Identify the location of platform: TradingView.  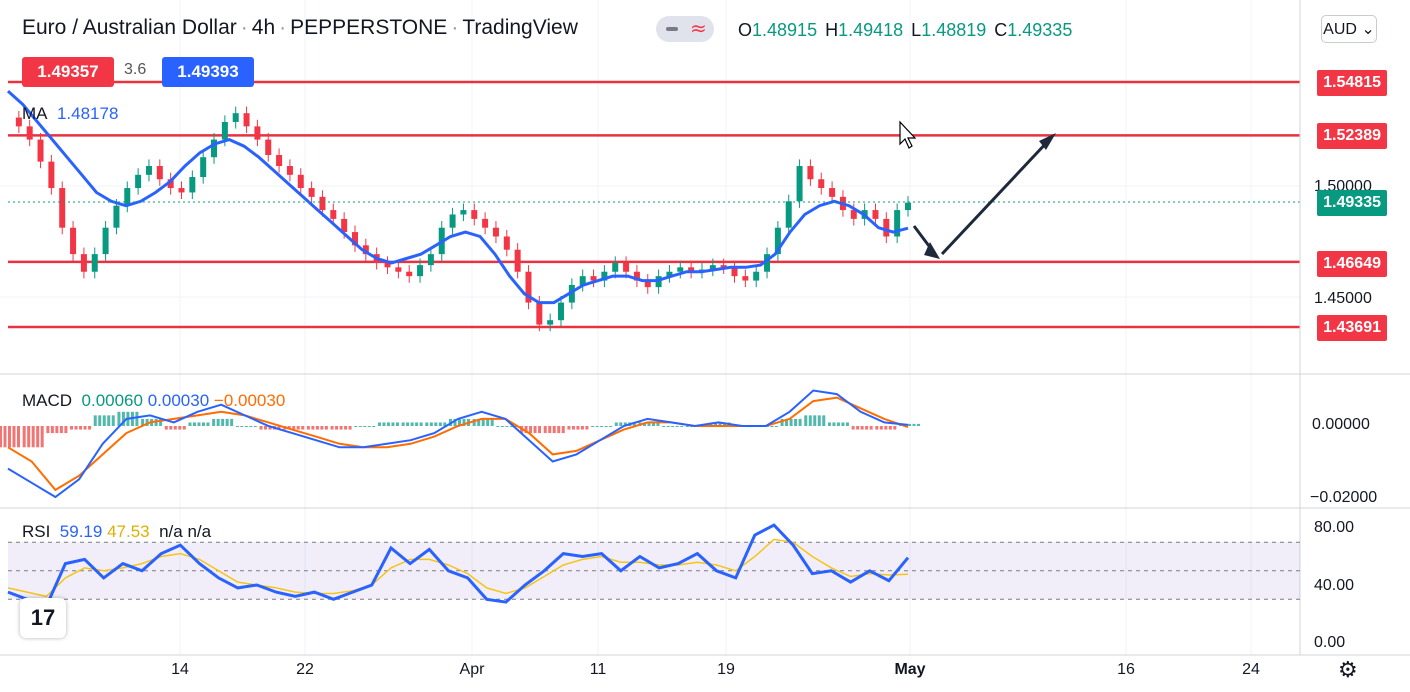
(520, 27).